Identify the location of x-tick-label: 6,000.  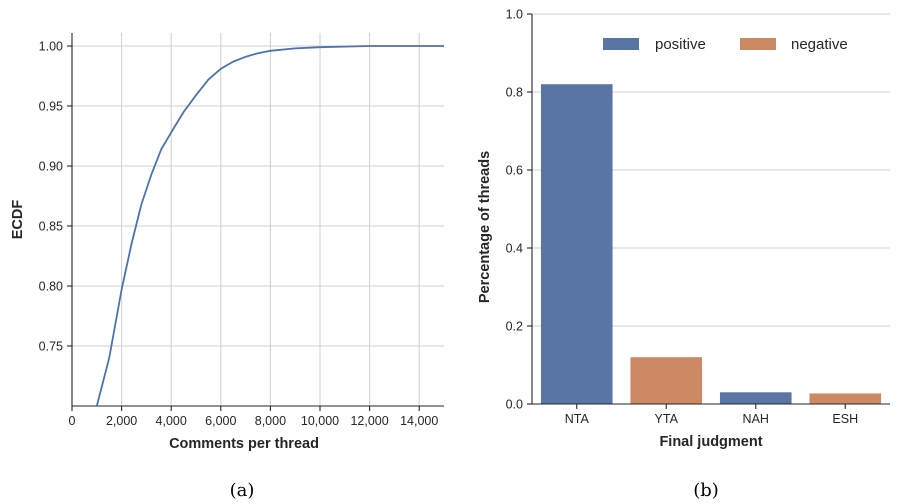
(220, 421).